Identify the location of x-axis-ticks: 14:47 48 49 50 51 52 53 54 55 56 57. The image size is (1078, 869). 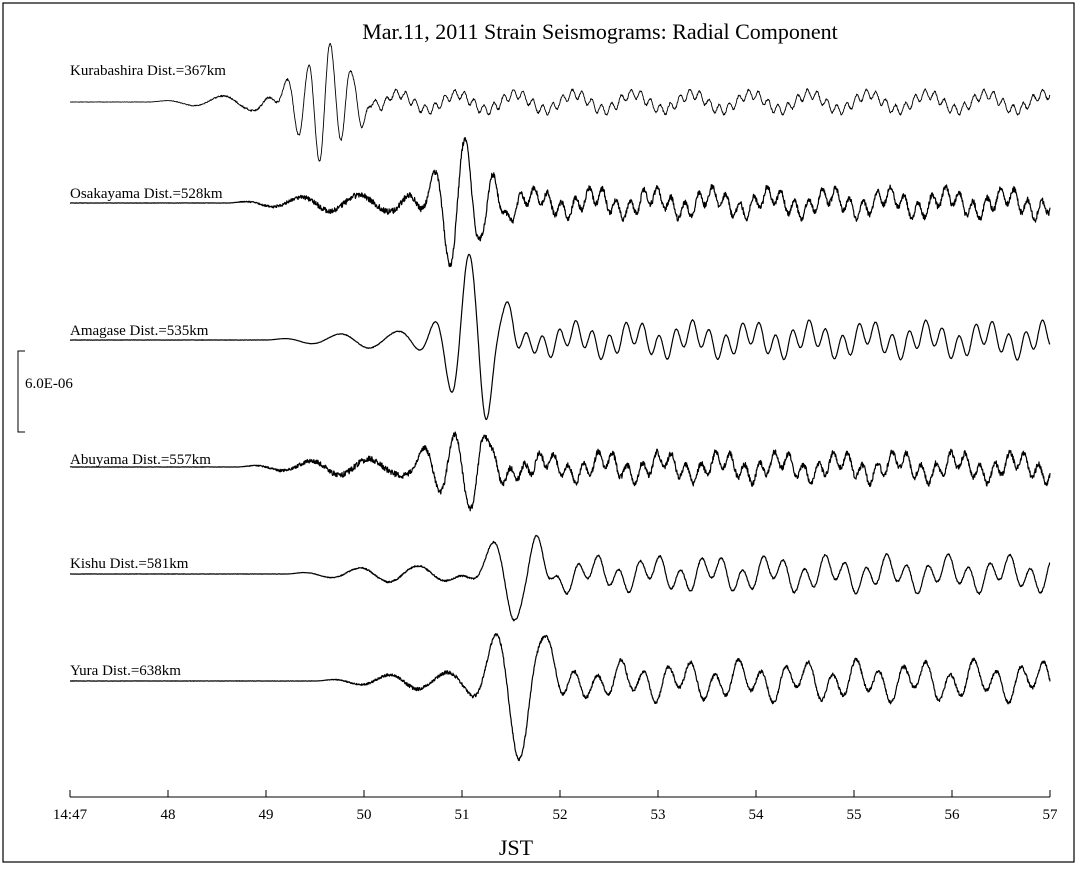
(555, 806).